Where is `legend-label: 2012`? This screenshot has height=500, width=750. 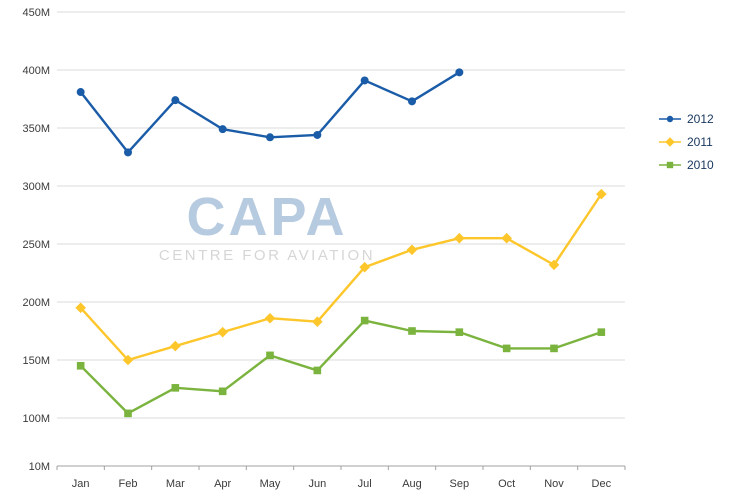
legend-label: 2012 is located at coordinates (700, 119).